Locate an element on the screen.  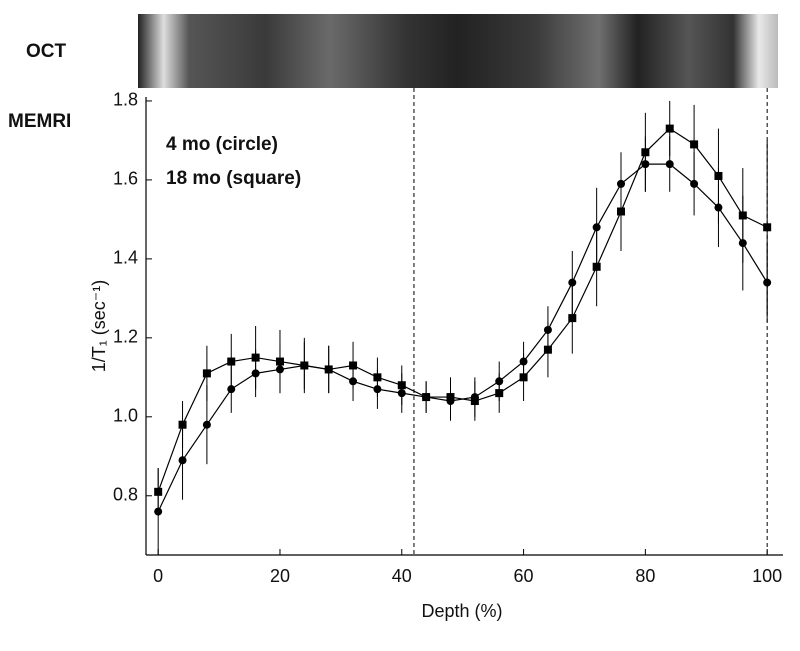
x-tick-label: 80 is located at coordinates (645, 576).